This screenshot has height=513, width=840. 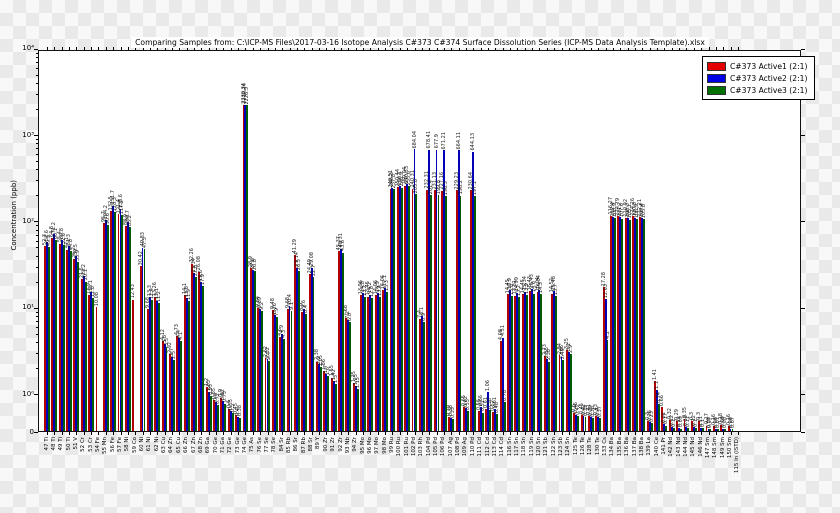 What do you see at coordinates (340, 444) in the screenshot?
I see `x-tick-label: 92 Zr` at bounding box center [340, 444].